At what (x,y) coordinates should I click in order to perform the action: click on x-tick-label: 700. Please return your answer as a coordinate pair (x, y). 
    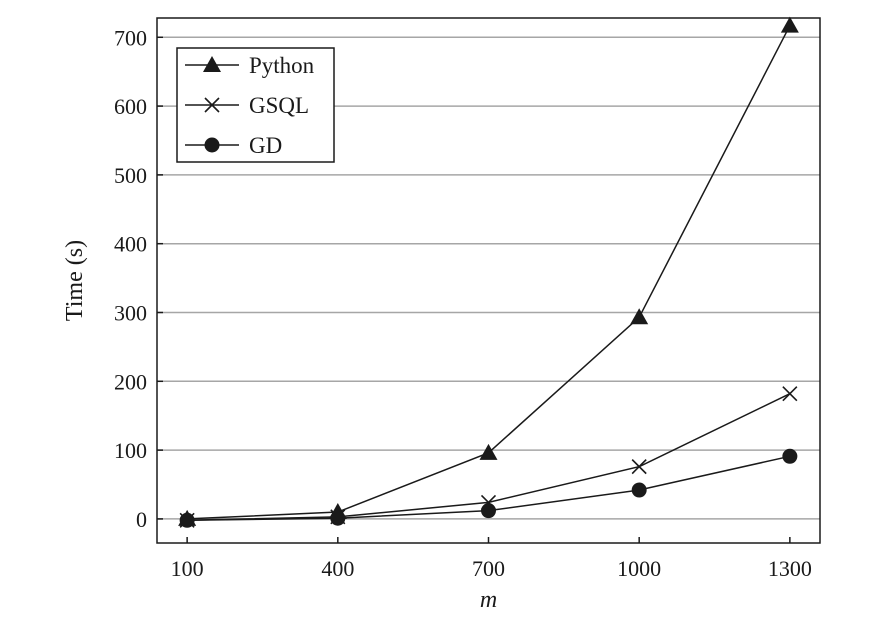
    Looking at the image, I should click on (488, 568).